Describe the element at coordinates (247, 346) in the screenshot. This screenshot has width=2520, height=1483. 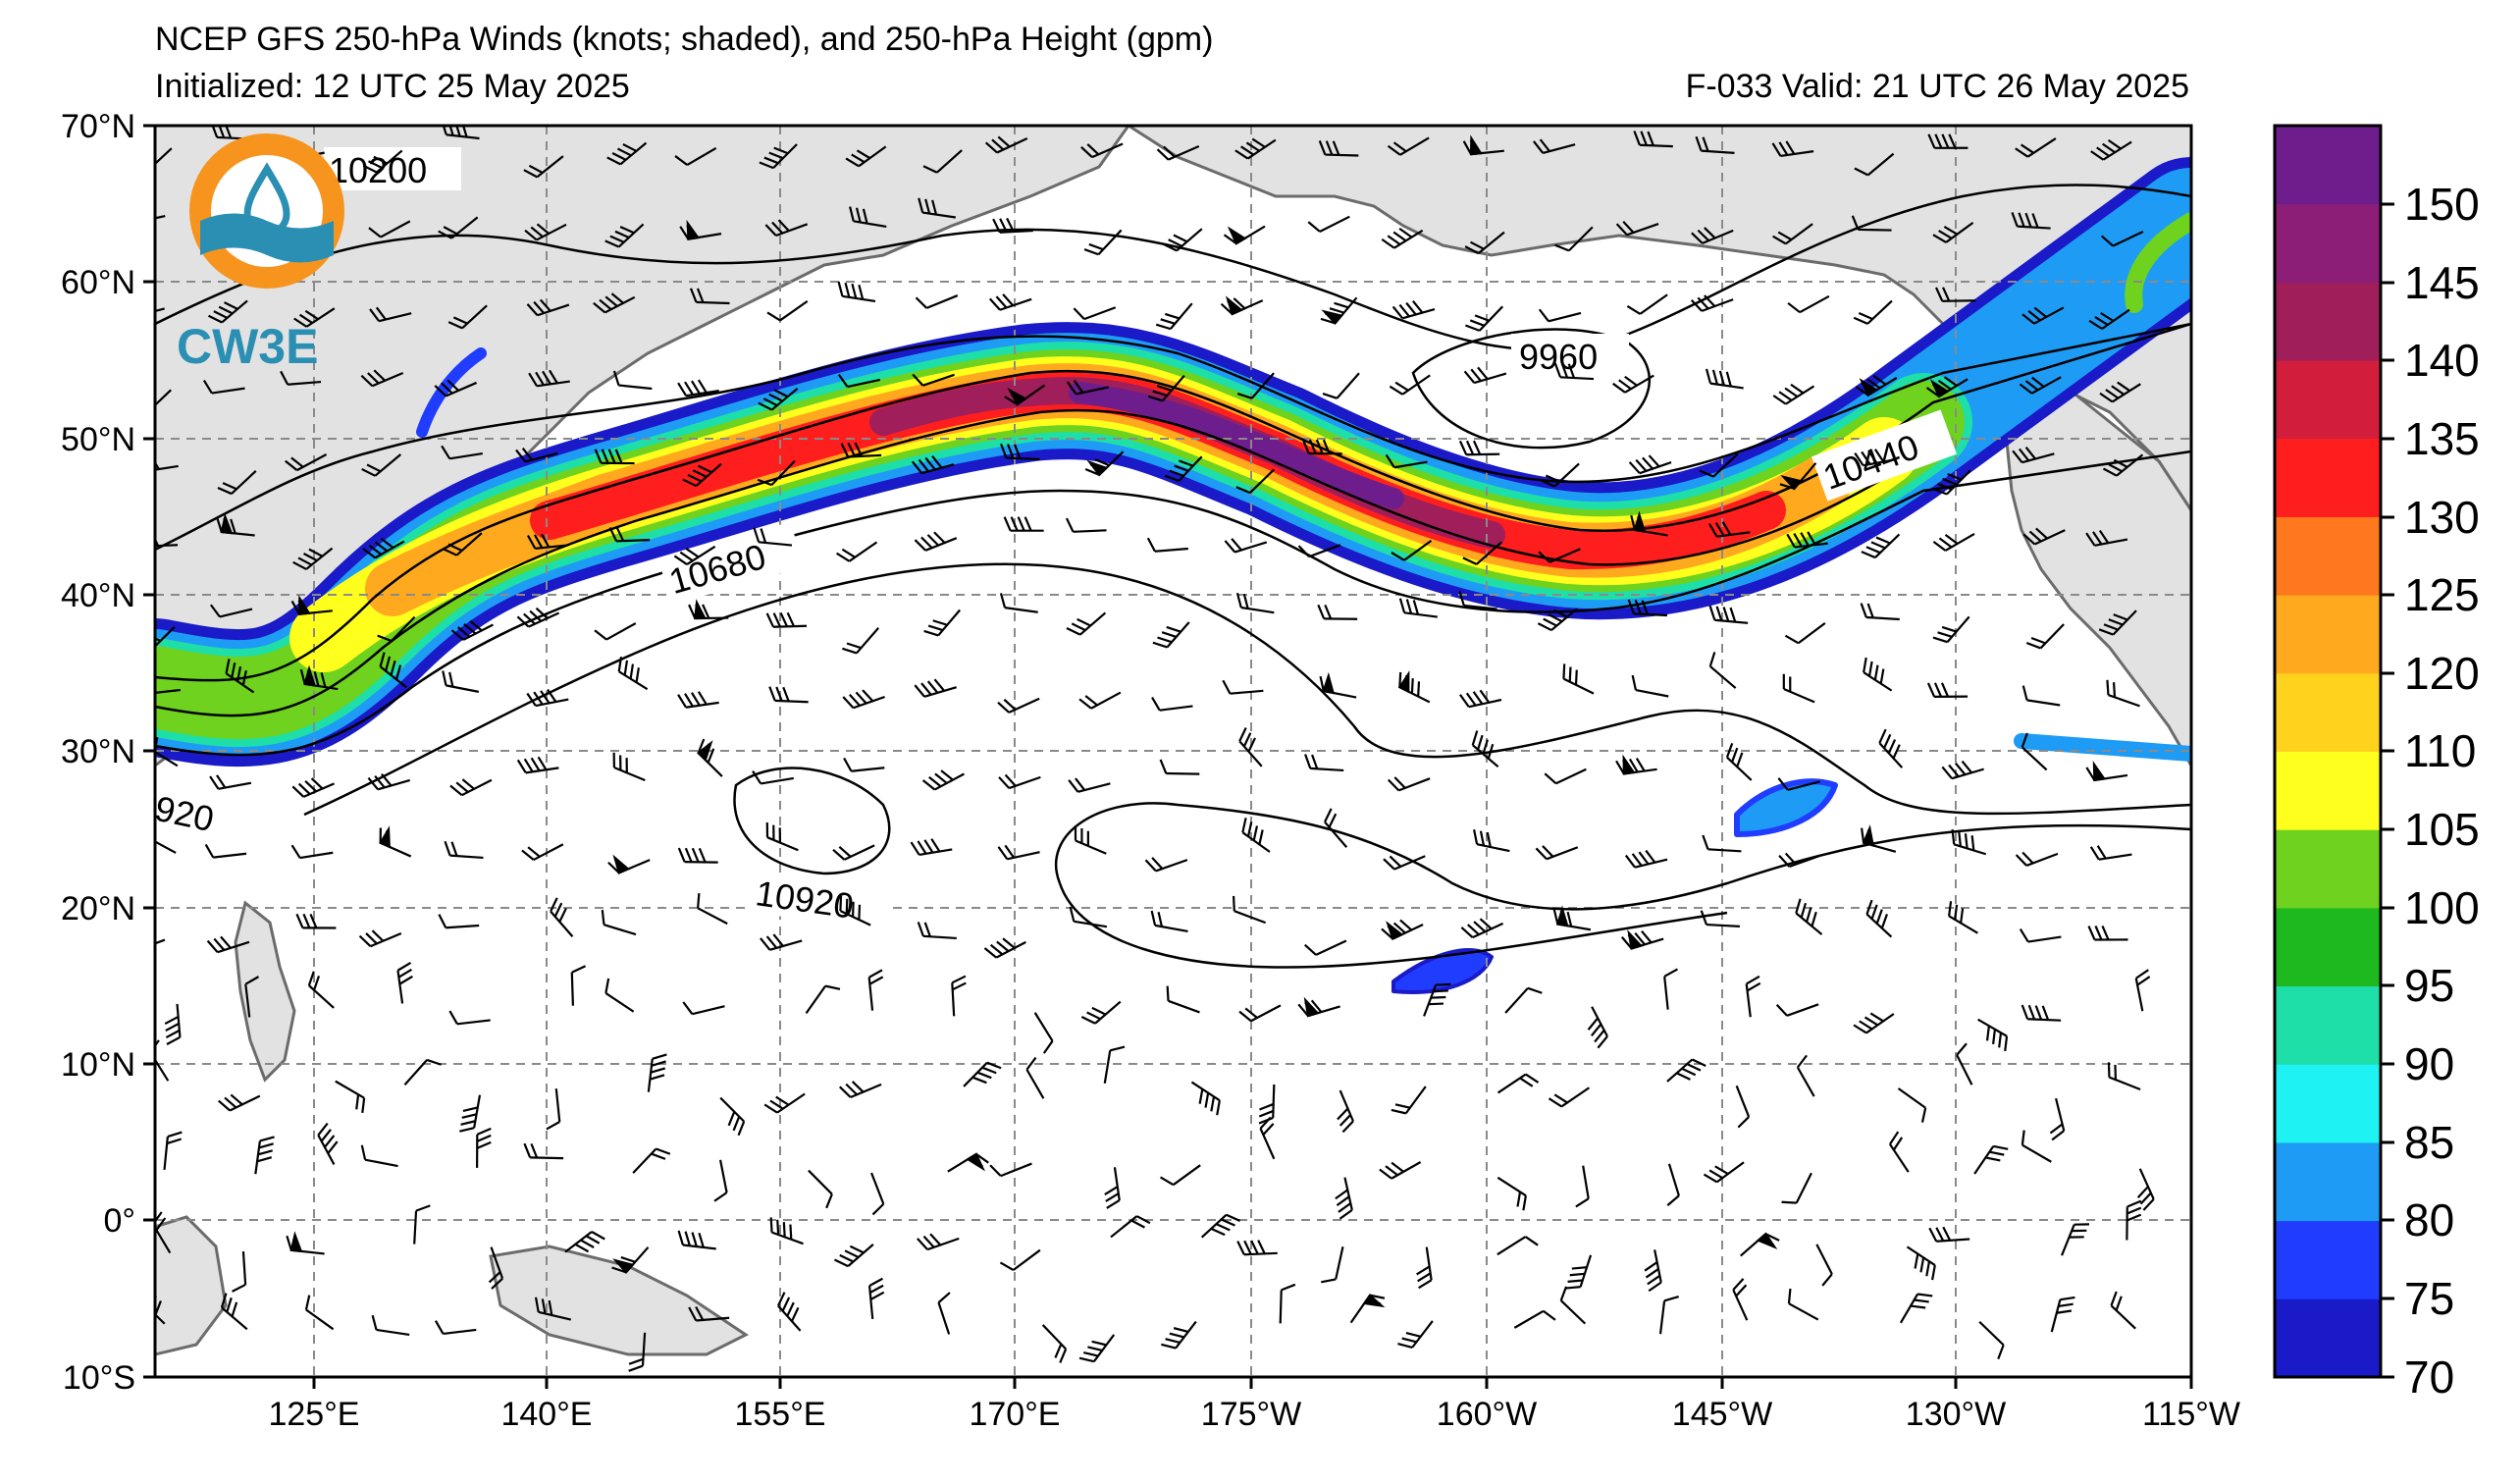
I see `logo-text: CW3E` at that location.